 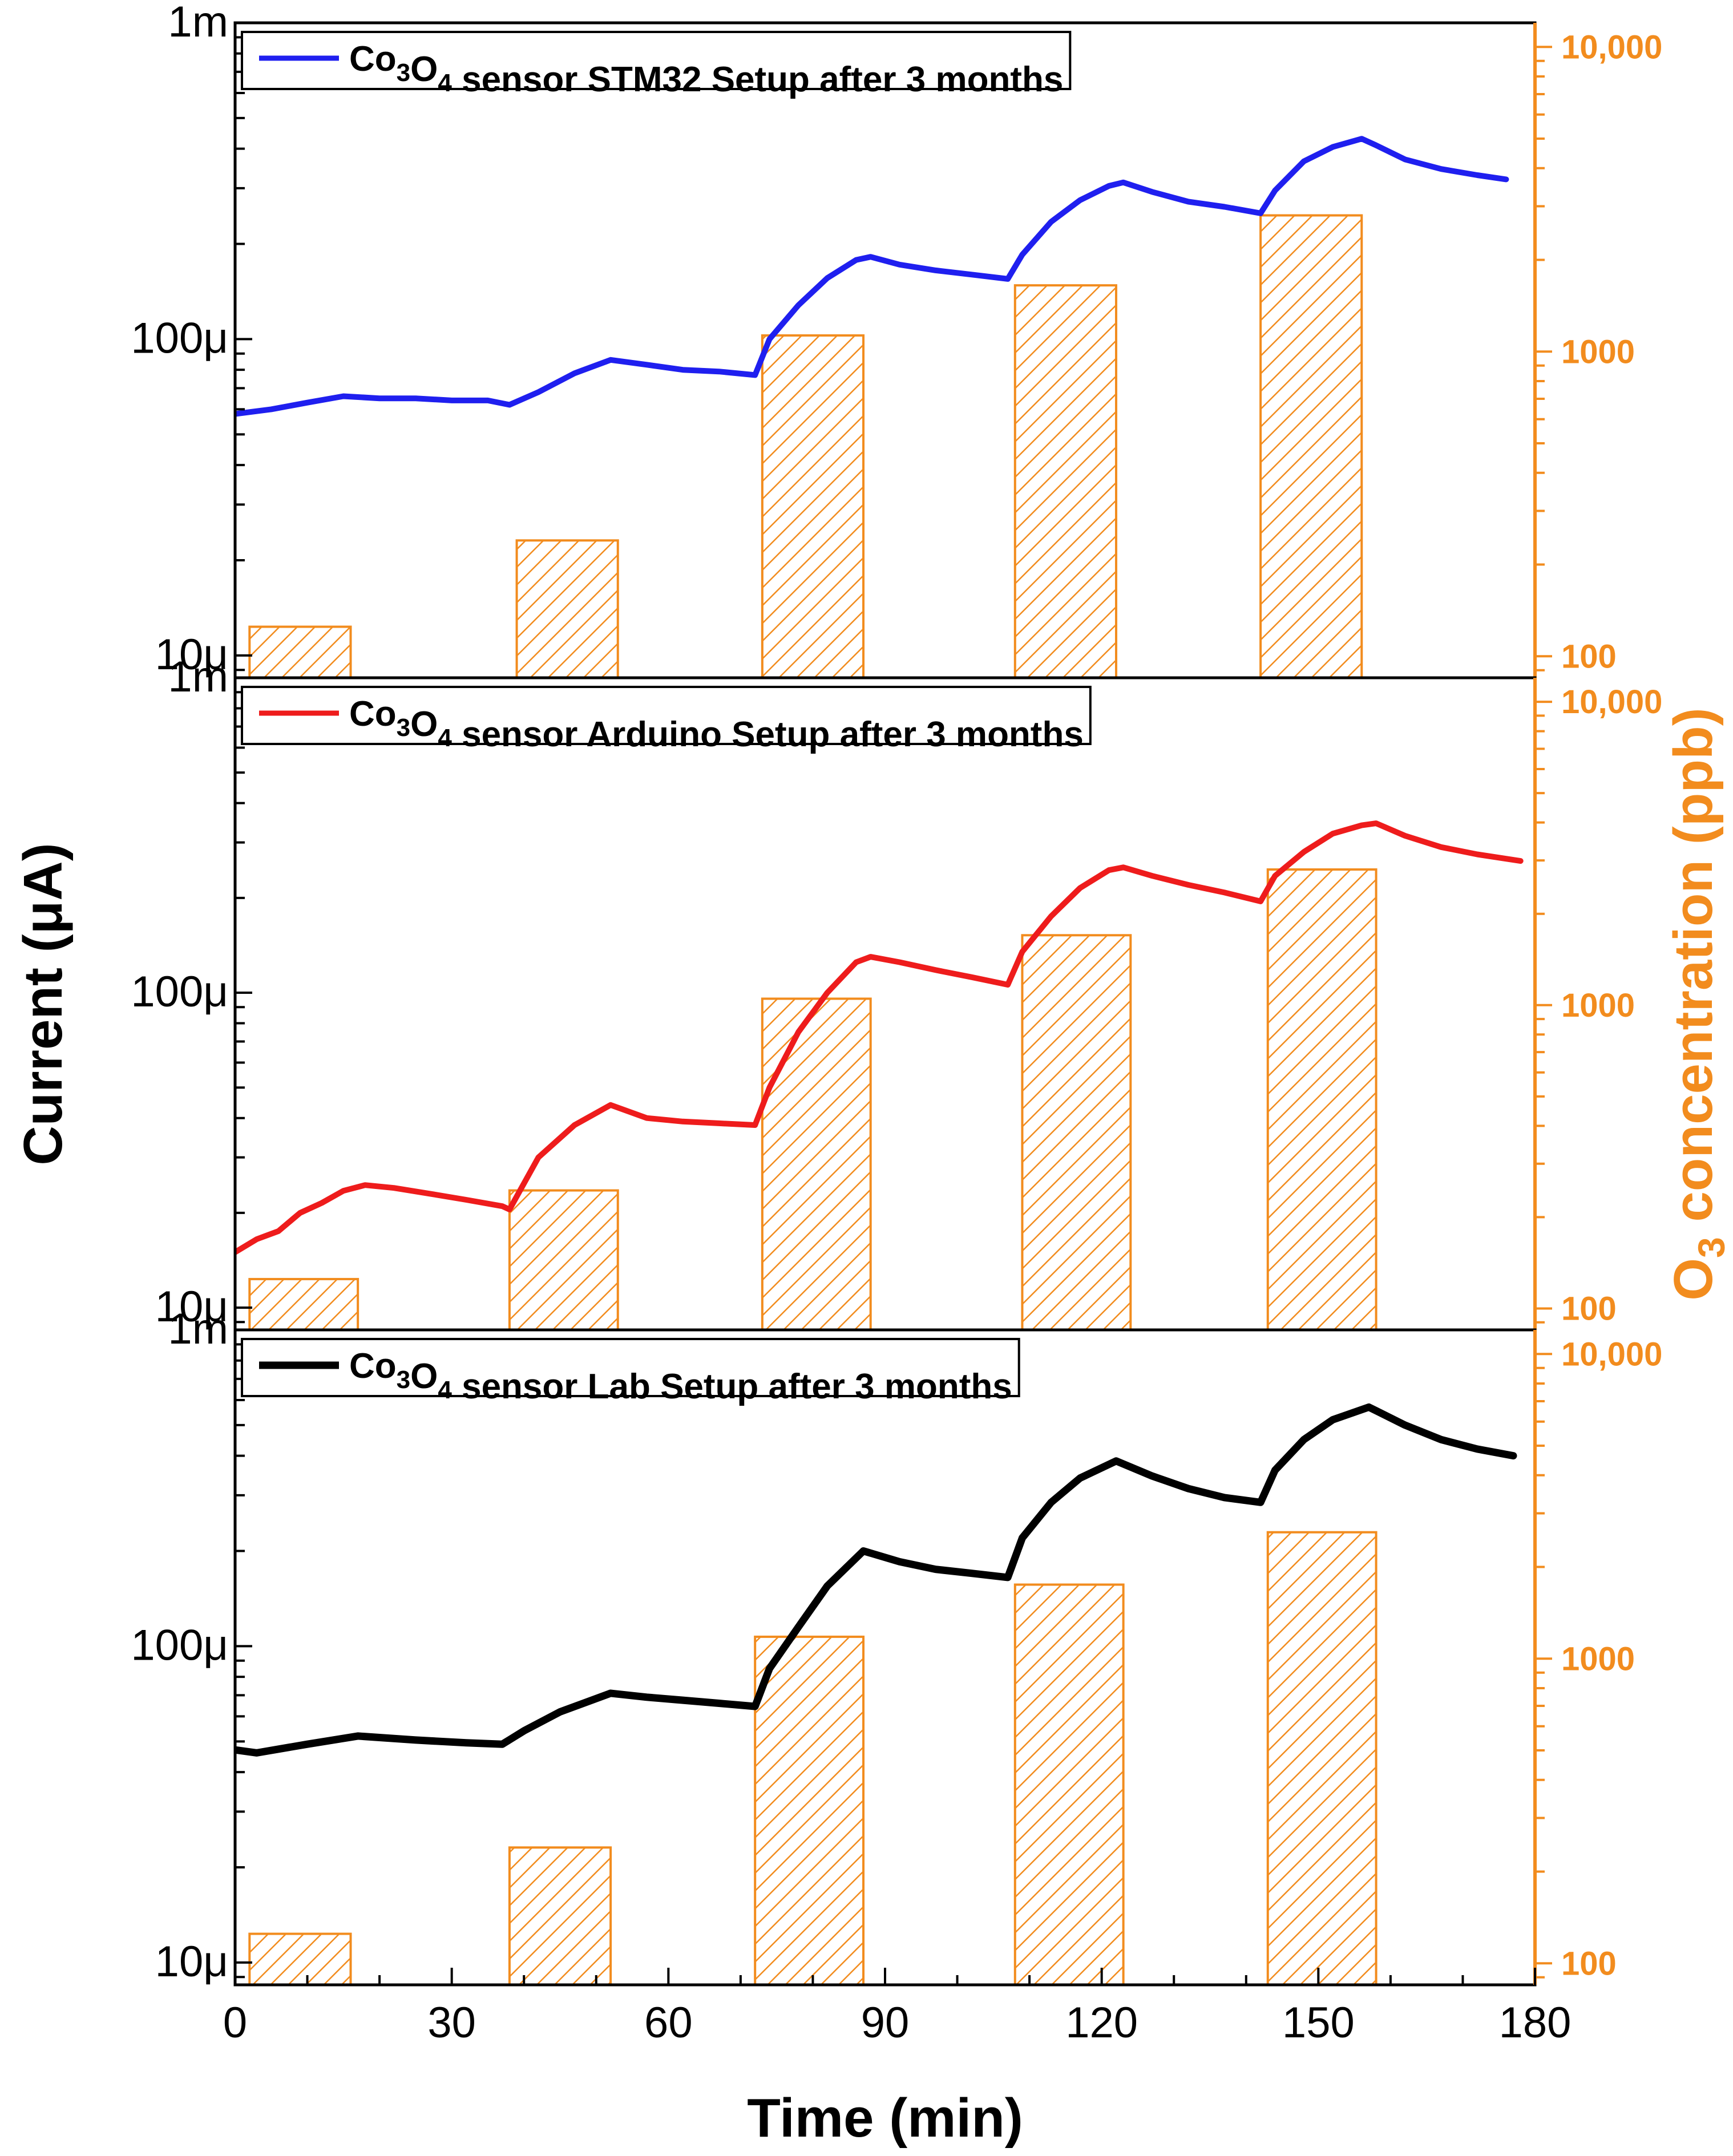 I want to click on x-tick-label: 0, so click(x=235, y=2023).